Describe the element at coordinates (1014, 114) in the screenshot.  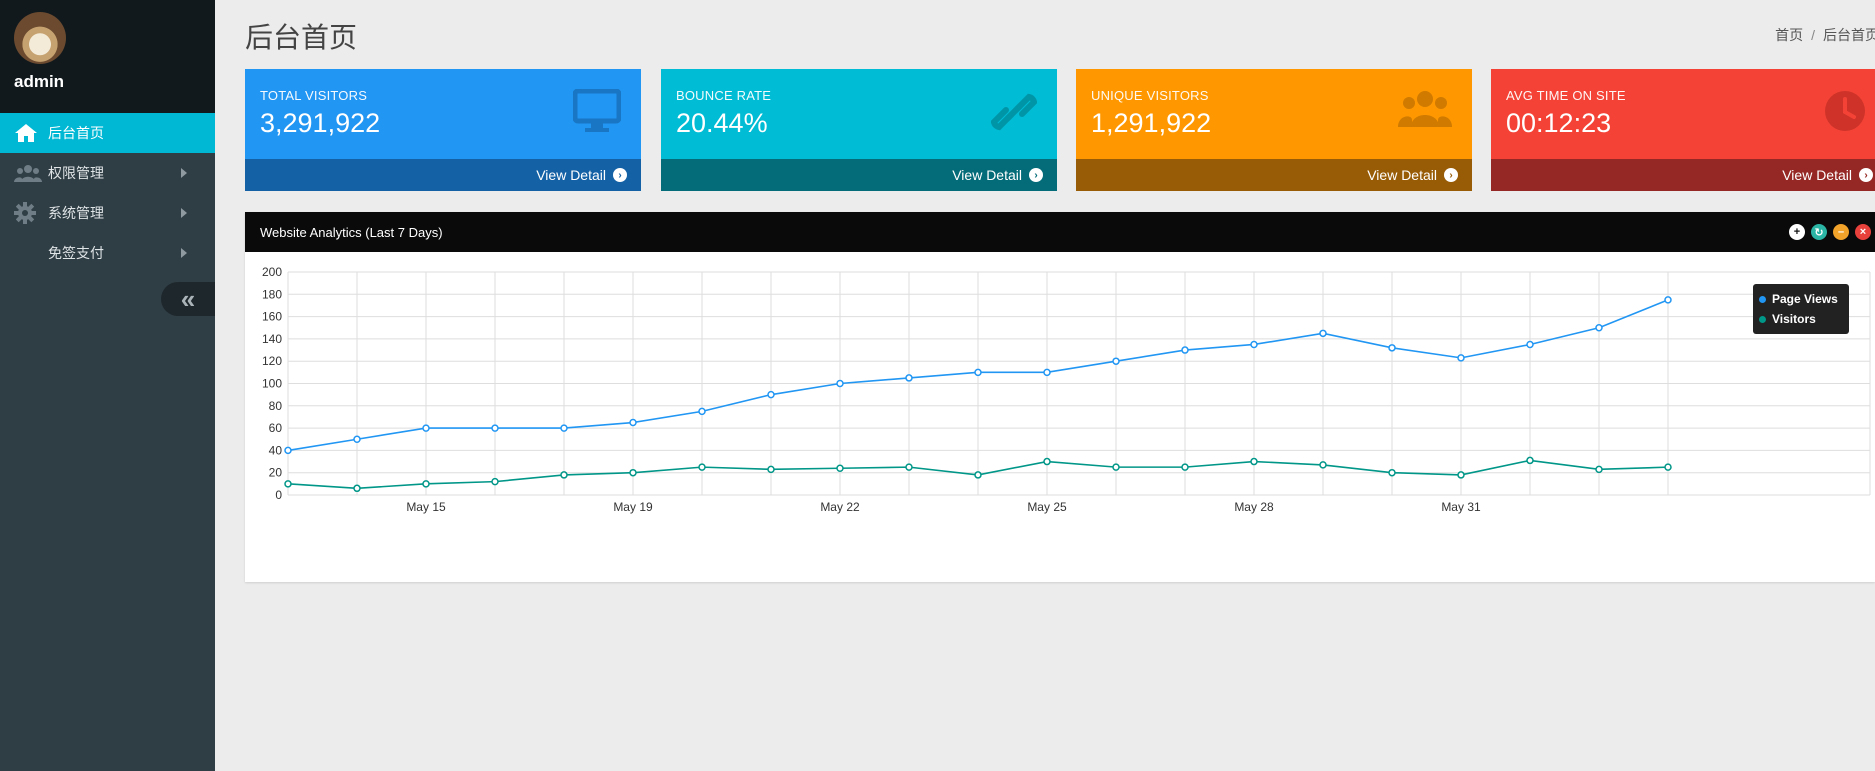
I see `link-icon` at that location.